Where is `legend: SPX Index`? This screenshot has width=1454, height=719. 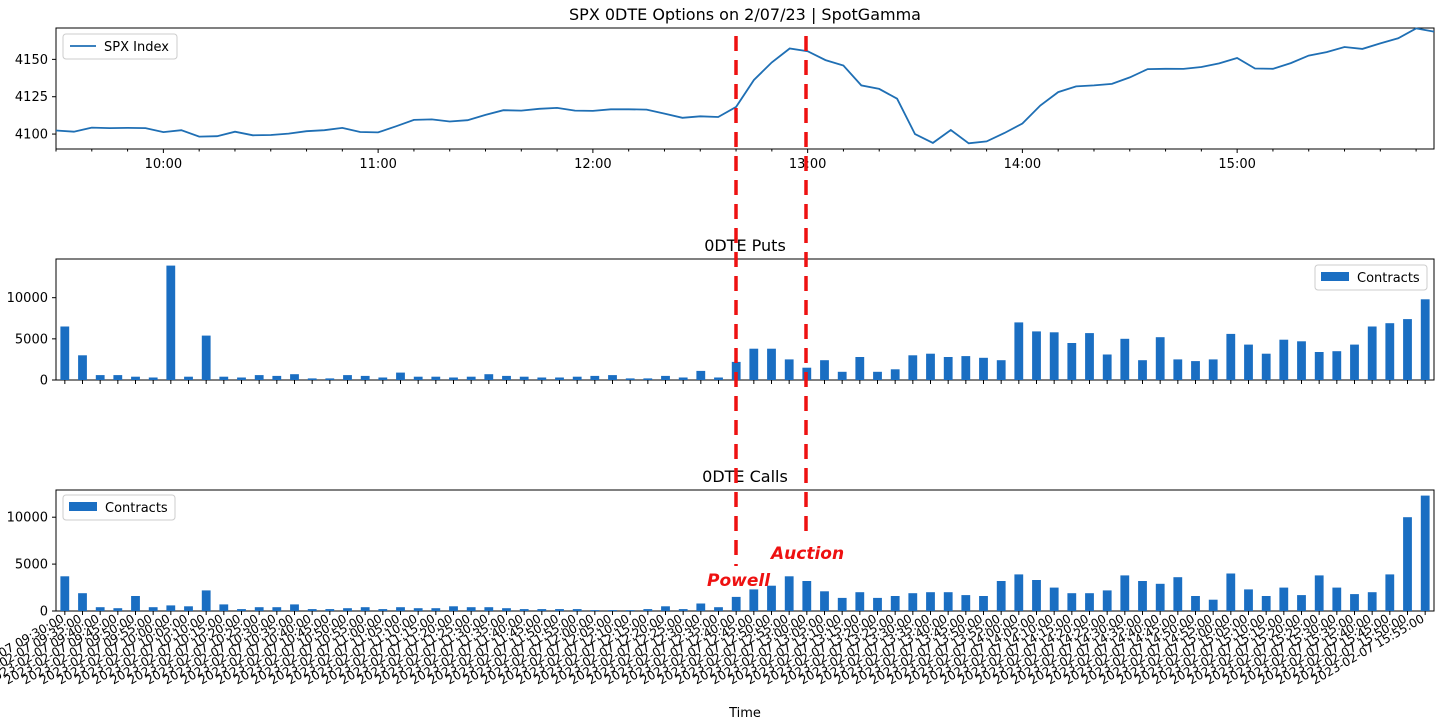 legend: SPX Index is located at coordinates (120, 46).